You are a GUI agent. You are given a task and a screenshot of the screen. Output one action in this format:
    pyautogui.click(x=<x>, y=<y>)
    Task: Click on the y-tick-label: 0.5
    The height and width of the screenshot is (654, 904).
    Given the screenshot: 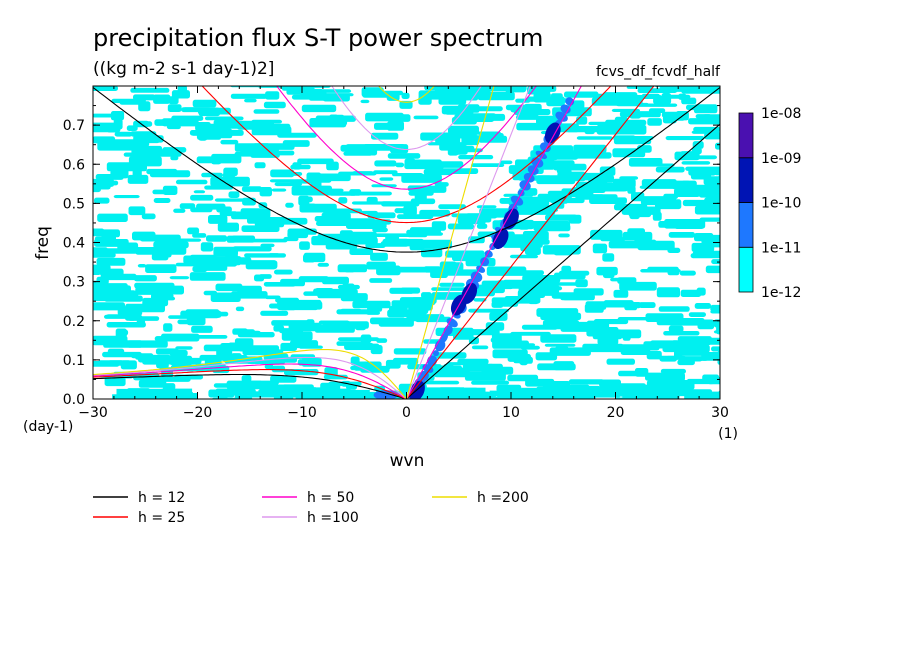 What is the action you would take?
    pyautogui.click(x=74, y=204)
    